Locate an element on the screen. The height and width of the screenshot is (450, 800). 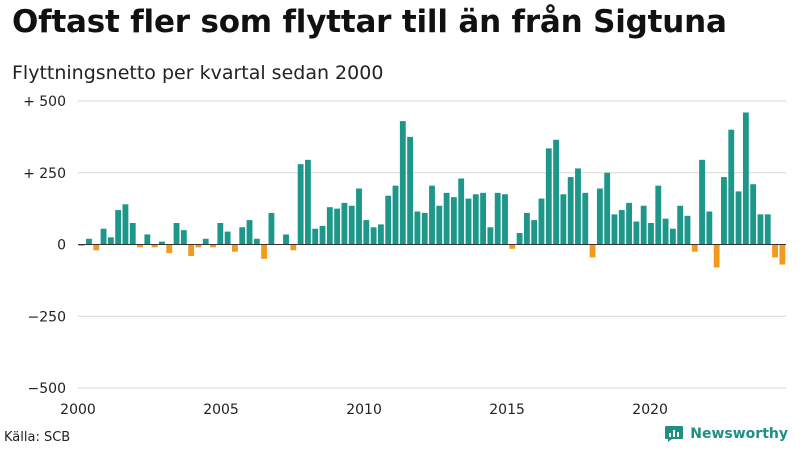
brand: Newsworthy is located at coordinates (726, 434).